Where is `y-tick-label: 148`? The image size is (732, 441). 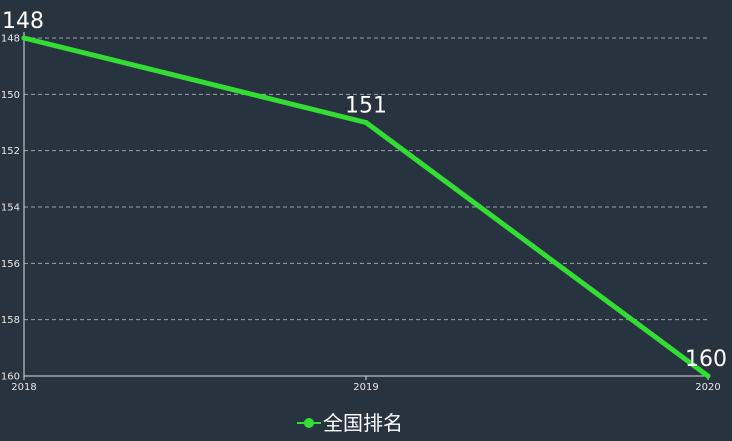
y-tick-label: 148 is located at coordinates (10, 39).